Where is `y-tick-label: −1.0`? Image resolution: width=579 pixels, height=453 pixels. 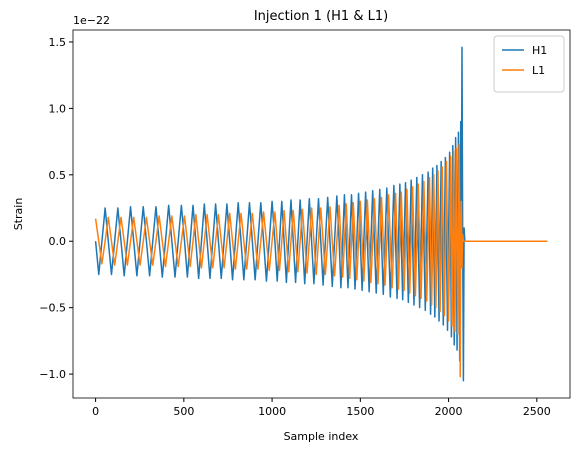
y-tick-label: −1.0 is located at coordinates (52, 374).